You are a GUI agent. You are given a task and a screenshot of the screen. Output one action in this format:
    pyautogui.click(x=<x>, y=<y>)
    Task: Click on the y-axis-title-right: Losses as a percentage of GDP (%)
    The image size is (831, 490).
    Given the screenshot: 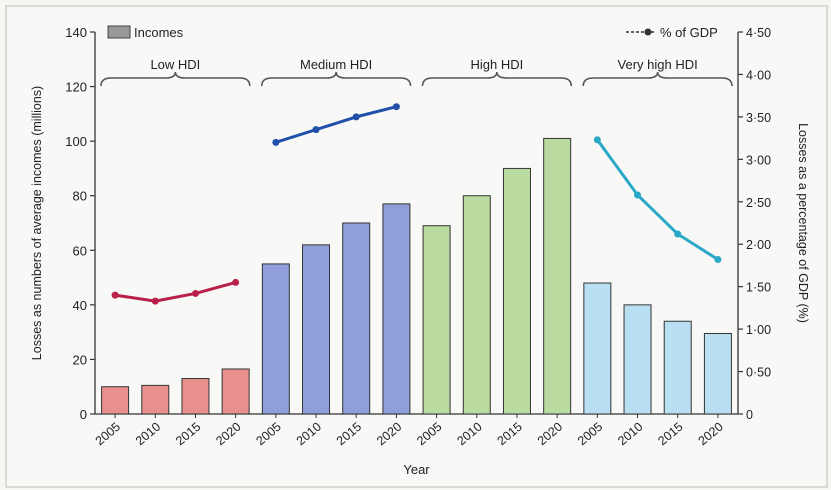 What is the action you would take?
    pyautogui.click(x=803, y=223)
    